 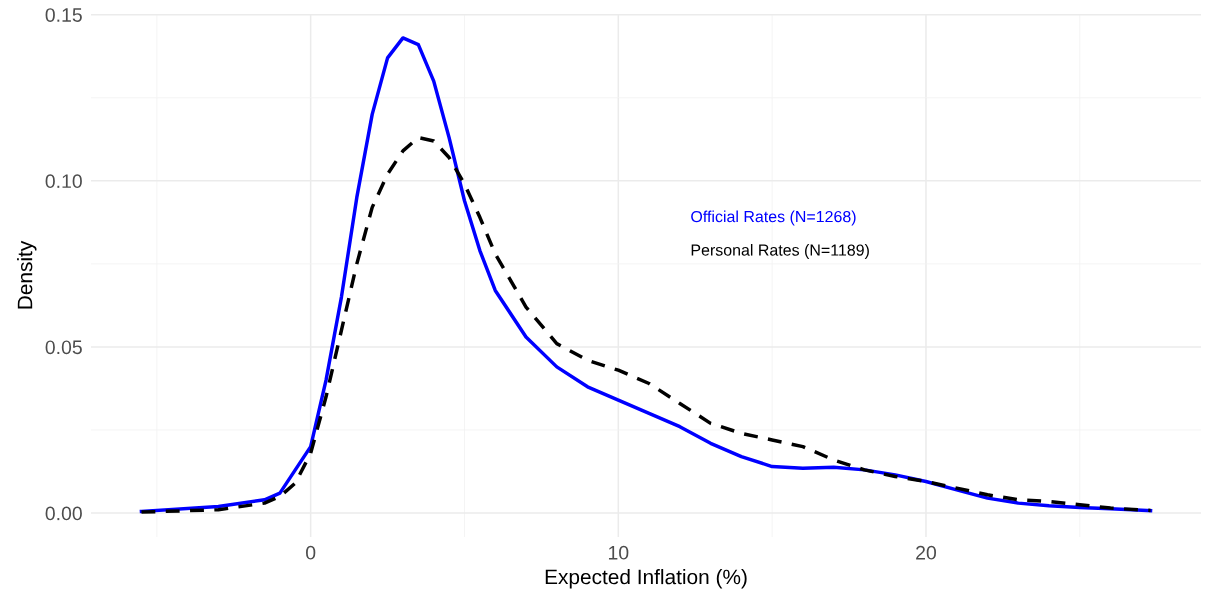 What do you see at coordinates (63, 347) in the screenshot?
I see `y-tick-label: 0.05` at bounding box center [63, 347].